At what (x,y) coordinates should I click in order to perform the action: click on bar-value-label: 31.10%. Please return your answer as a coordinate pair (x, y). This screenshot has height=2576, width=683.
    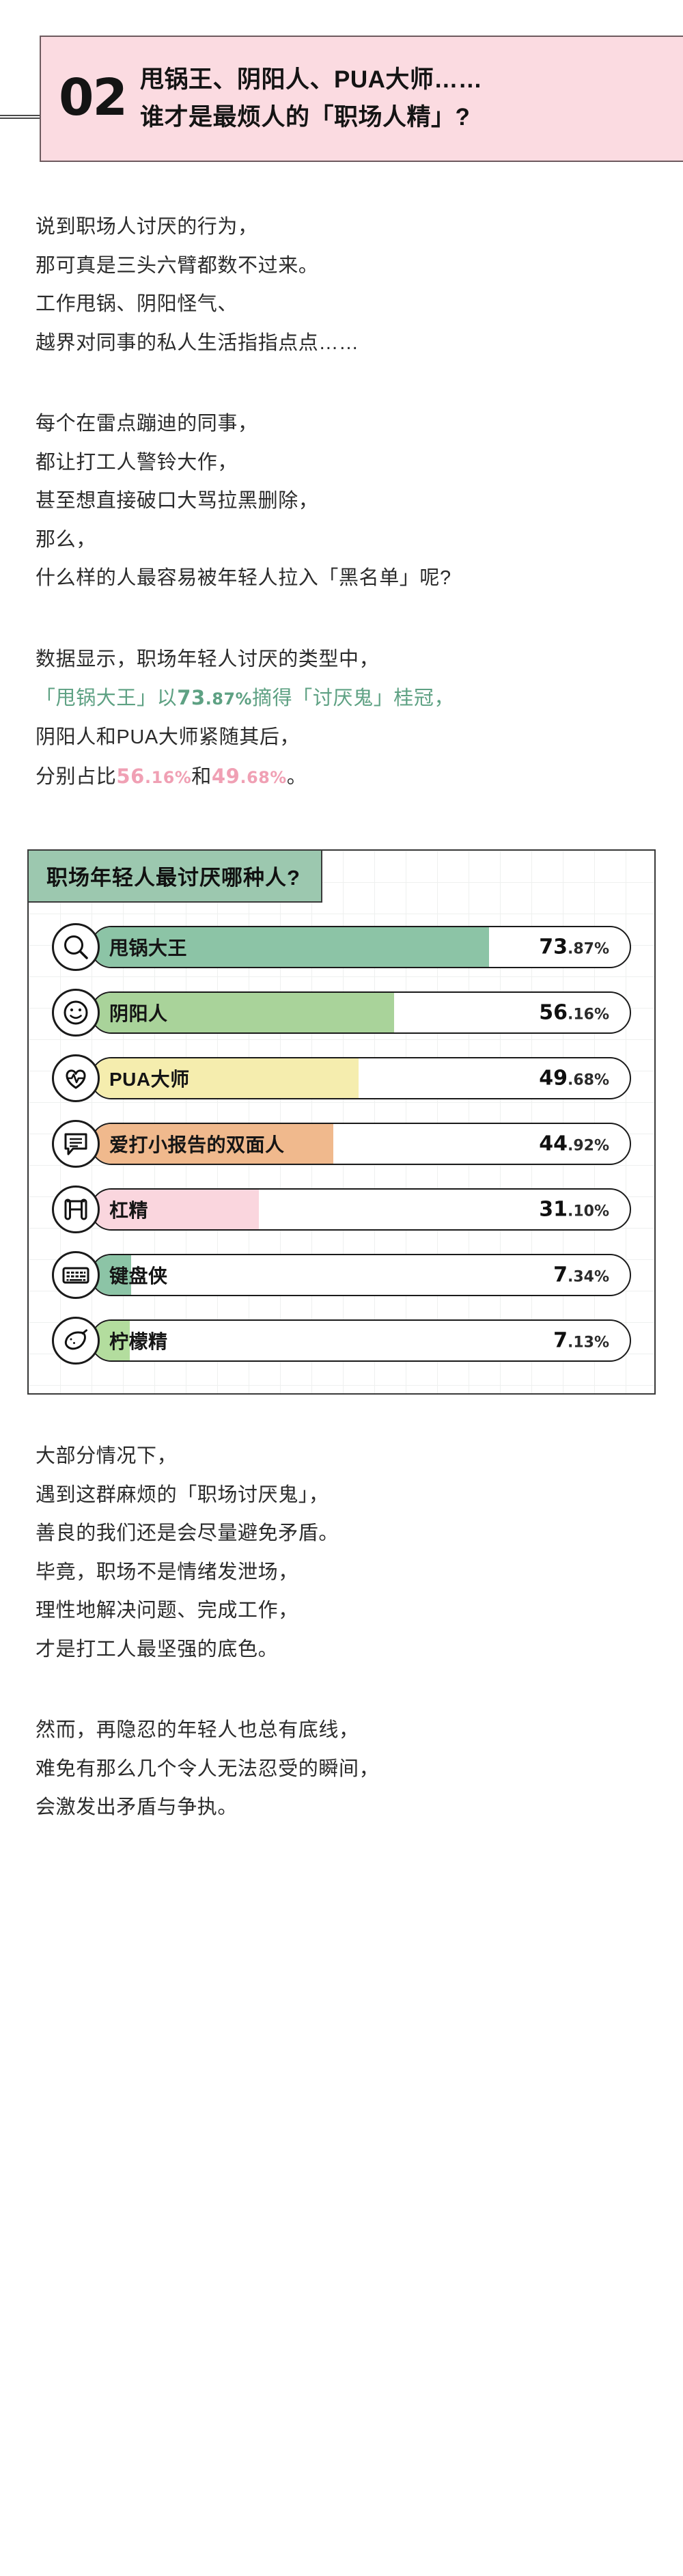
    Looking at the image, I should click on (574, 1210).